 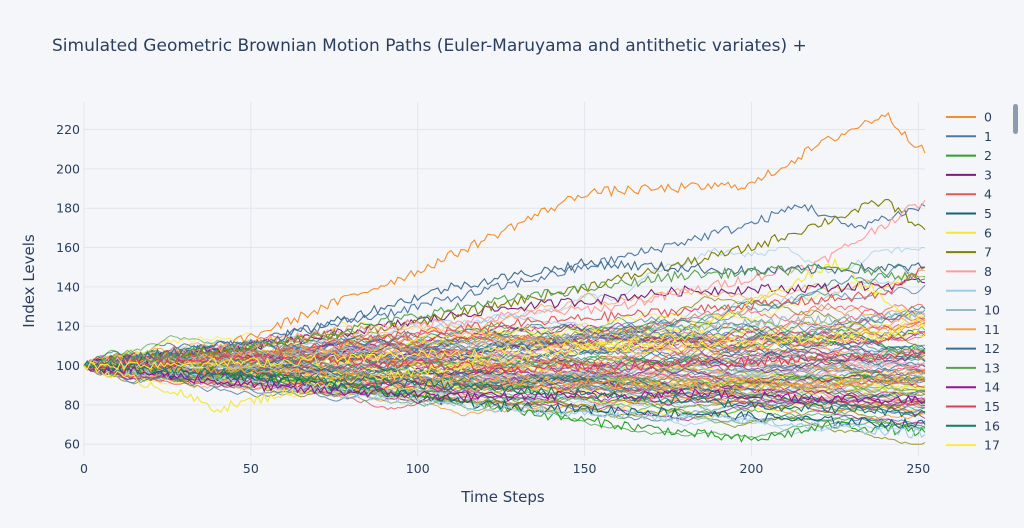 I want to click on legend-label: 9, so click(x=988, y=290).